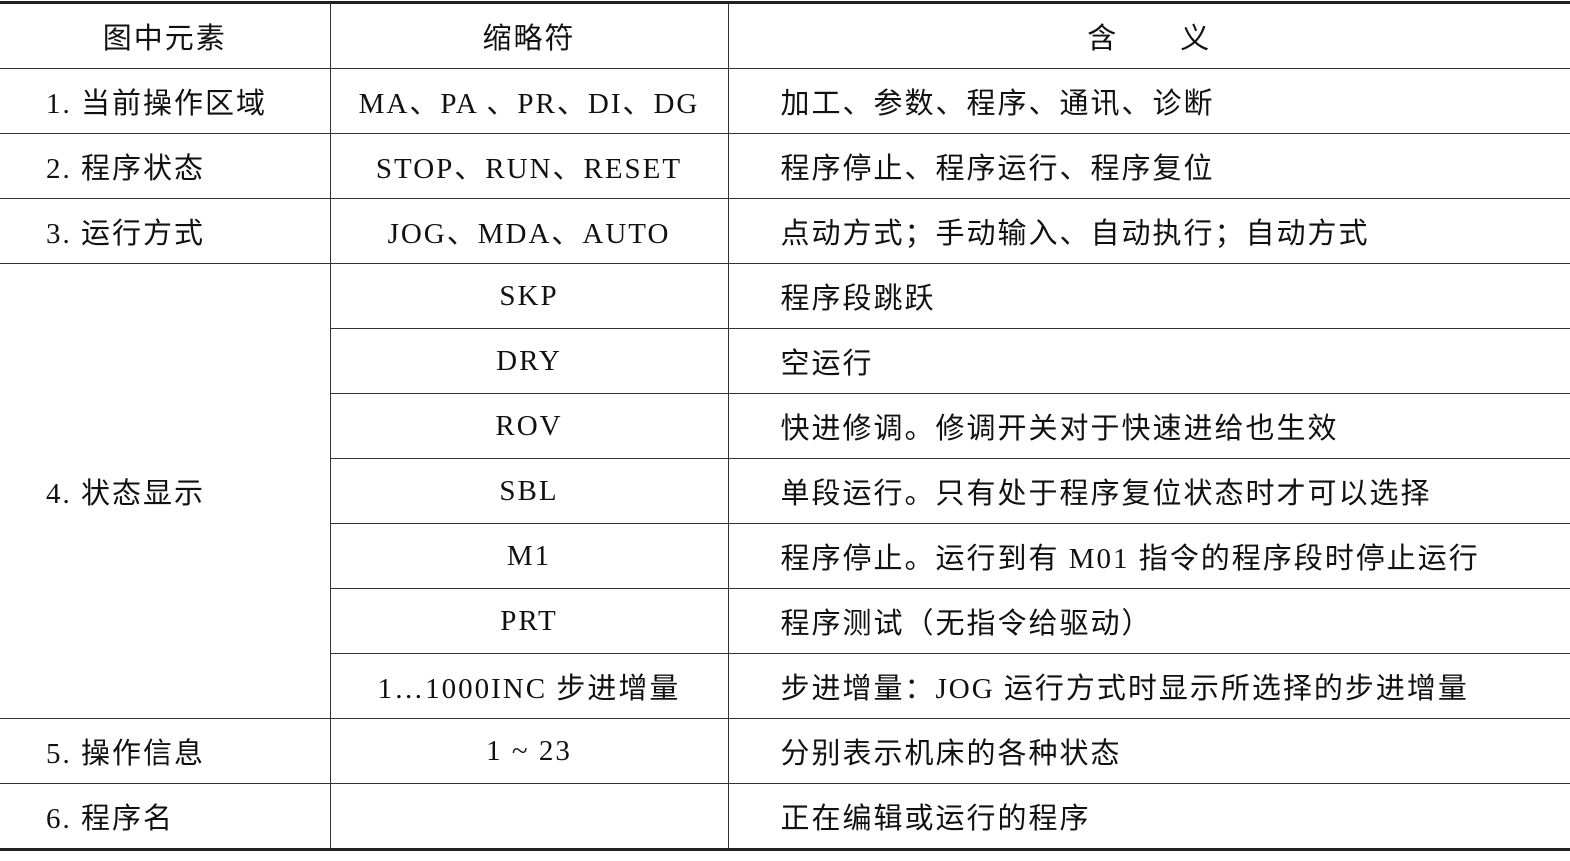 This screenshot has height=861, width=1570. I want to click on cell-meaning: 加工、参数、程序、通讯、诊断, so click(1148, 101).